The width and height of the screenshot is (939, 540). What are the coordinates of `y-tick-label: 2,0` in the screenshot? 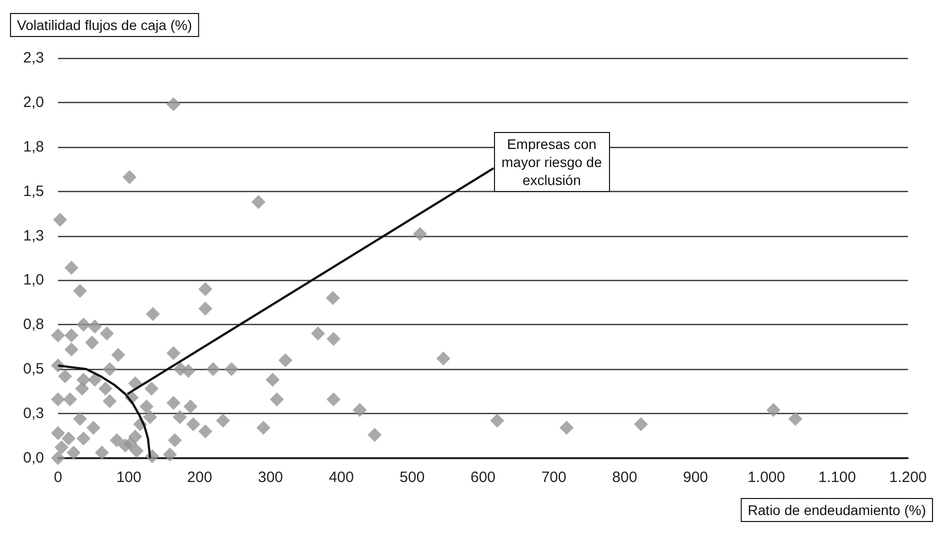 It's located at (33, 102).